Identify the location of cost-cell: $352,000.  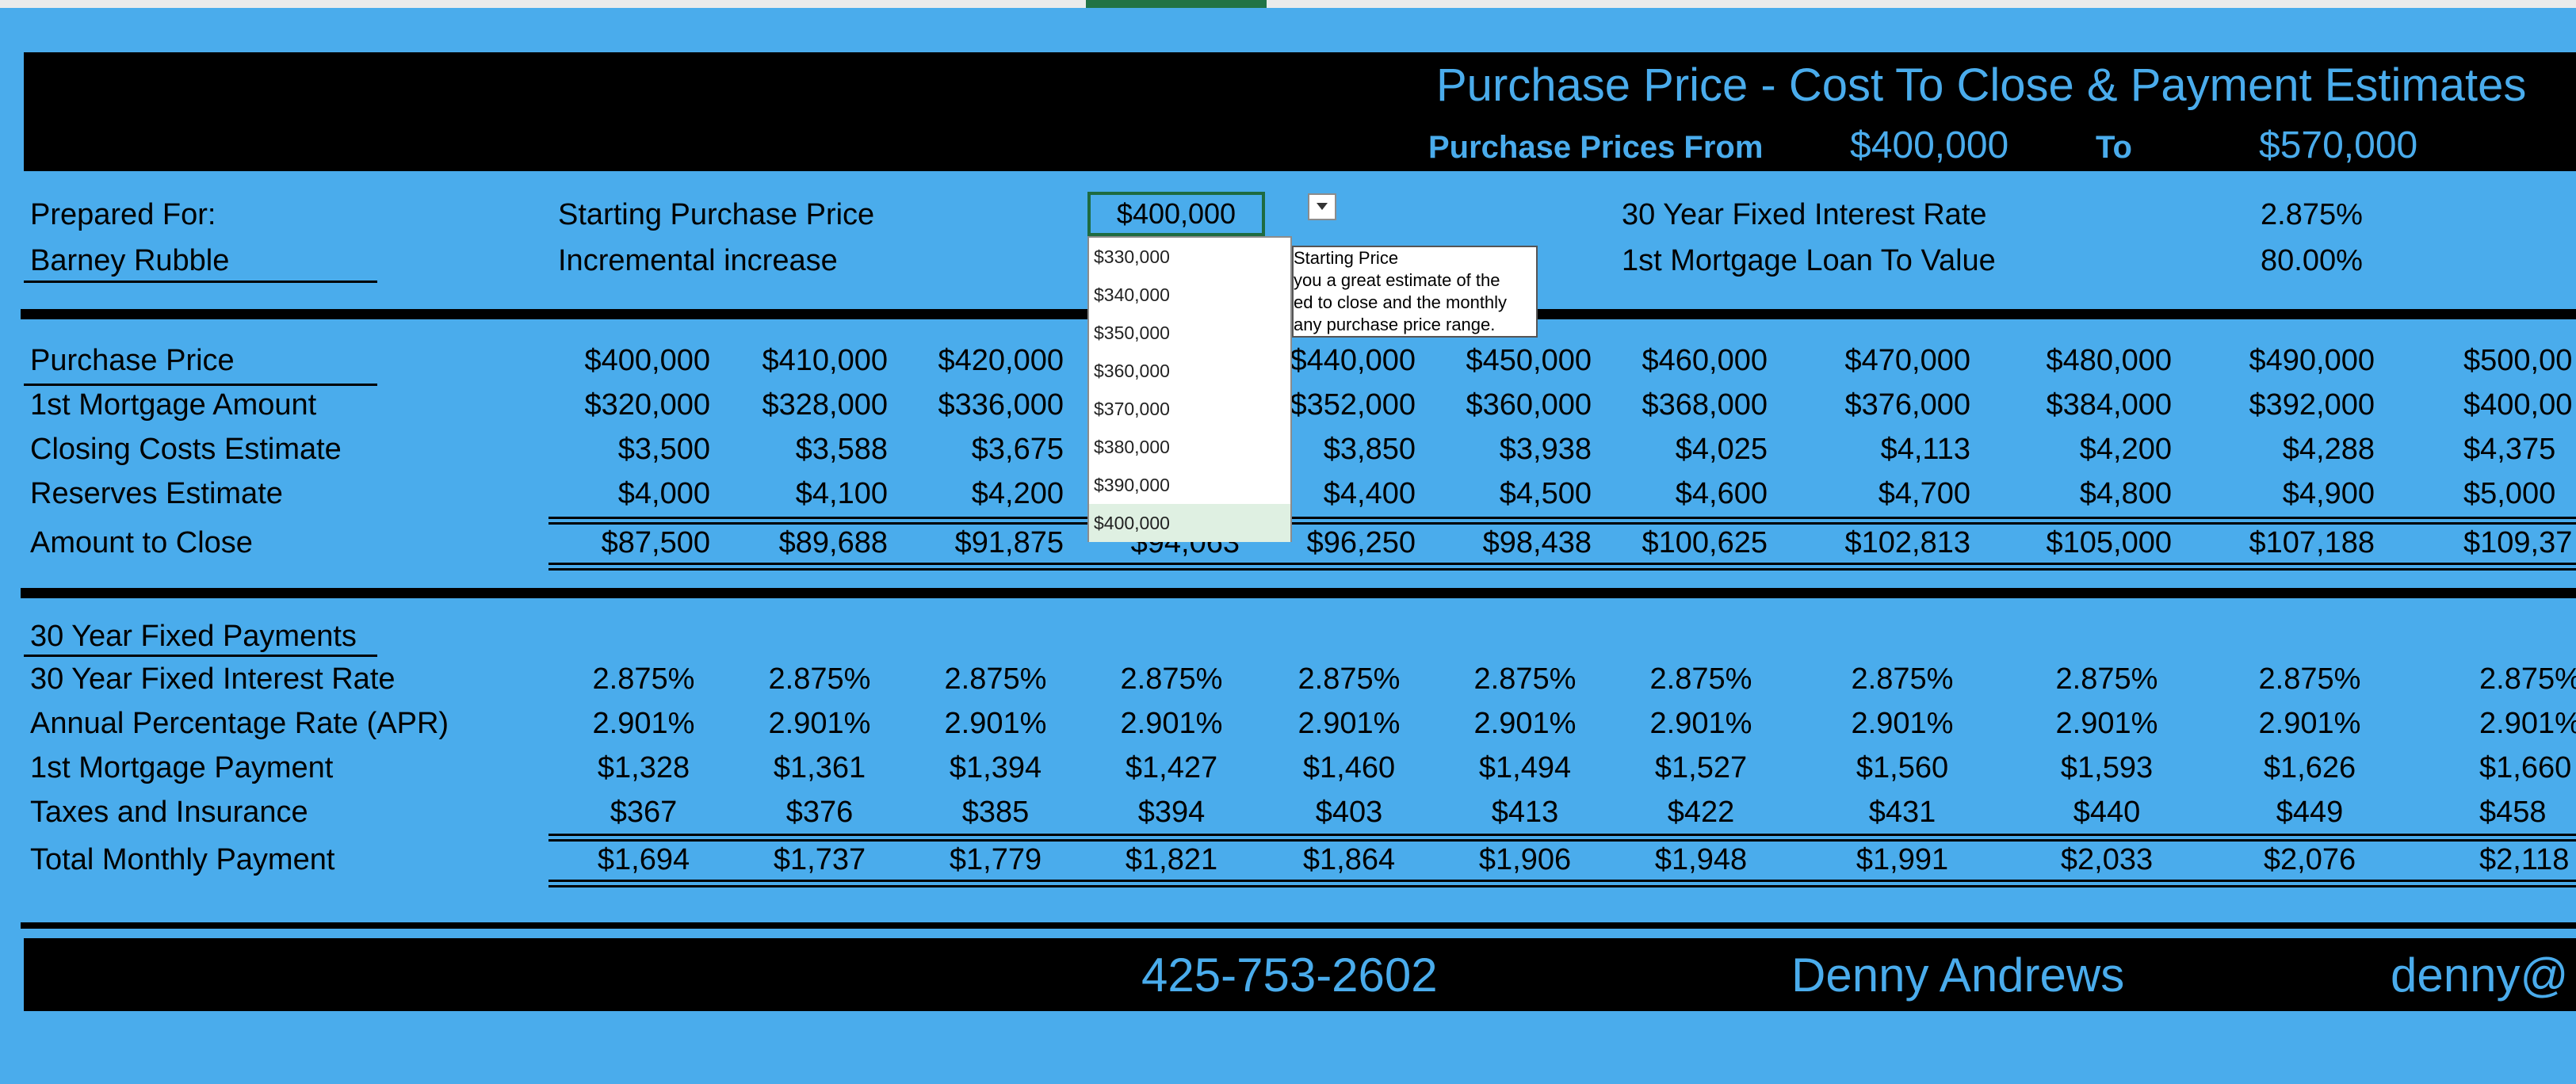
(1353, 405).